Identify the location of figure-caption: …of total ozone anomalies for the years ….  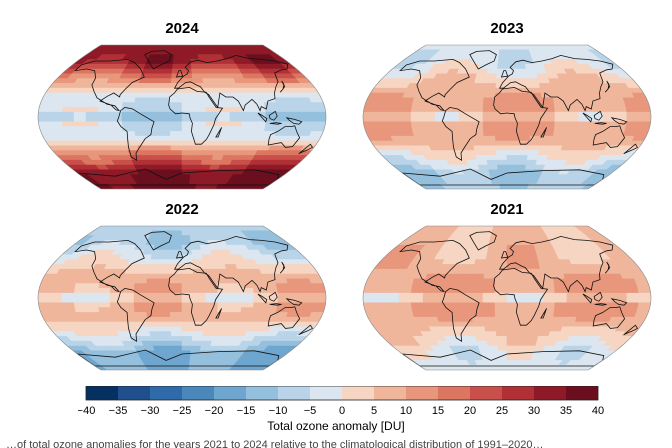
(275, 443).